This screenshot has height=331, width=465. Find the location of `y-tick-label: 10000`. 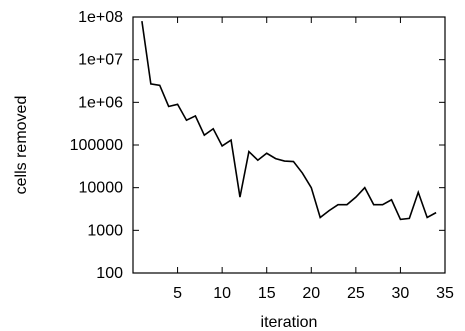

y-tick-label: 10000 is located at coordinates (101, 188).